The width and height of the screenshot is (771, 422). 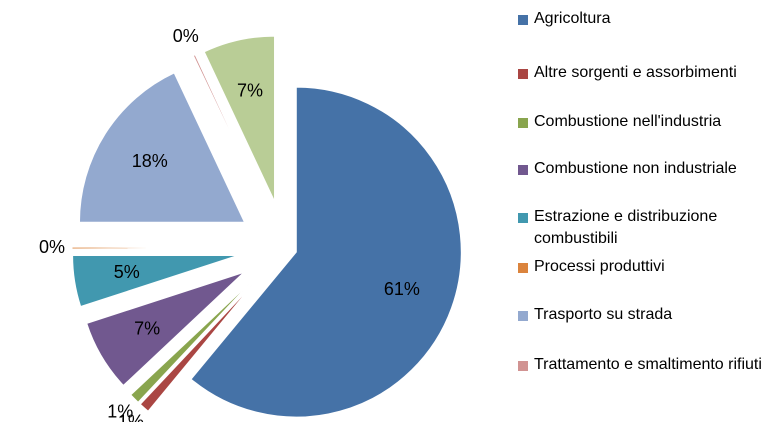 I want to click on legend-item: Combustione nell'industria, so click(x=643, y=122).